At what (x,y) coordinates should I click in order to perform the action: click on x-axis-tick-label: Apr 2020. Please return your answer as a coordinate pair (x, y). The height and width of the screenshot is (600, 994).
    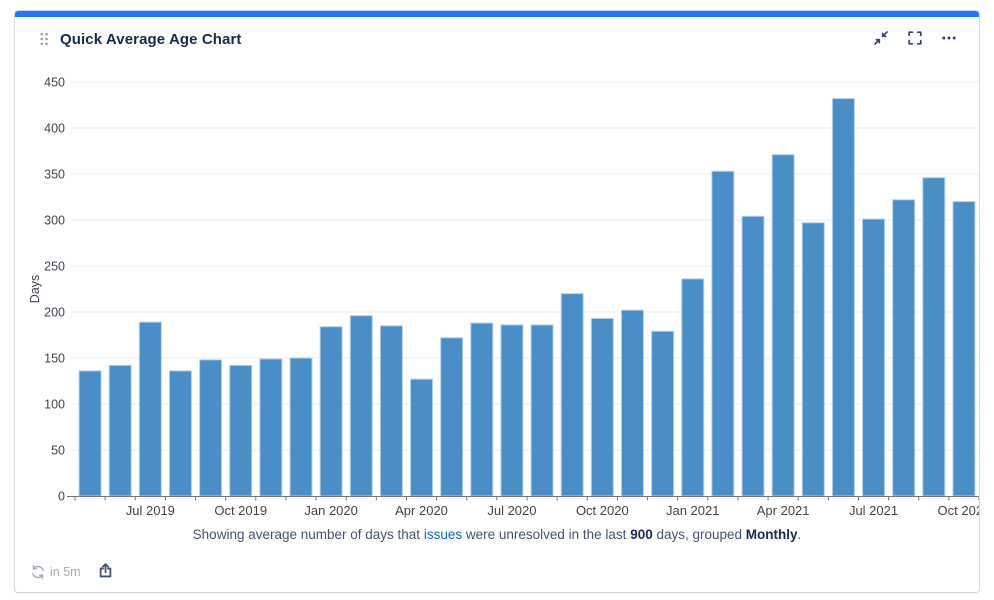
    Looking at the image, I should click on (421, 510).